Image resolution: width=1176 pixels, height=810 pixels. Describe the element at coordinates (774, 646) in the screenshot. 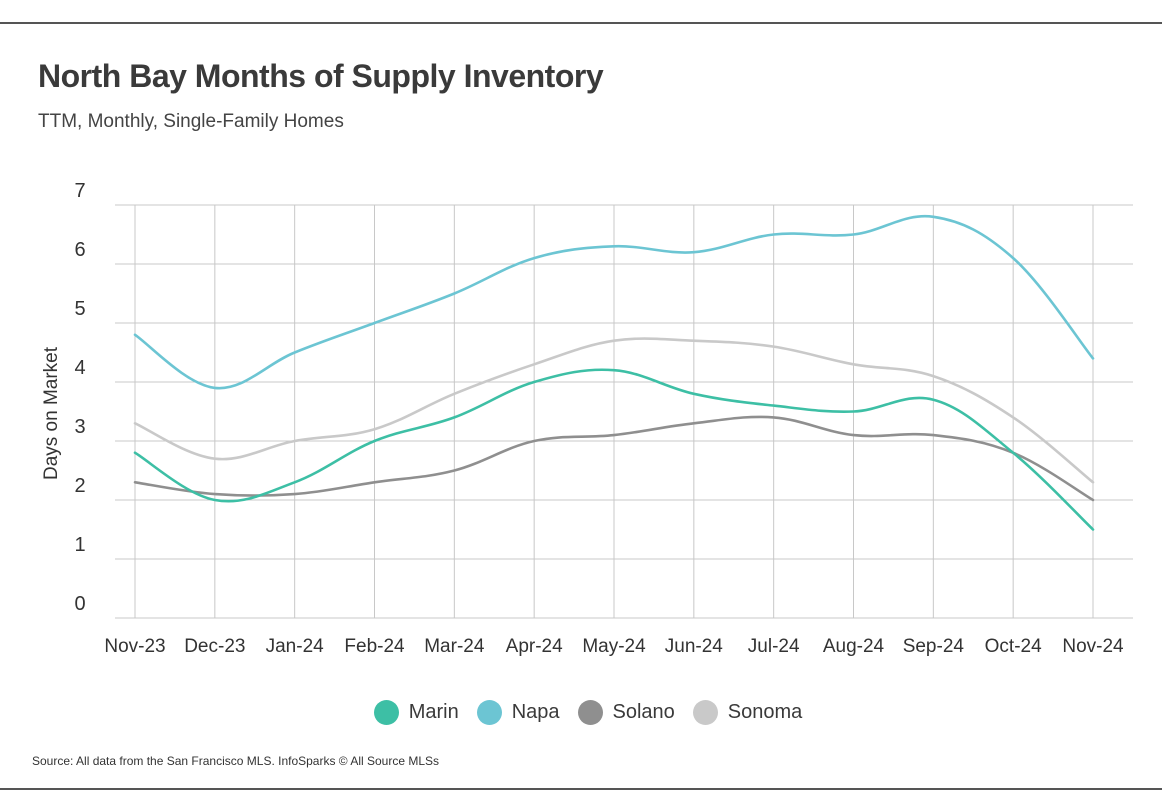

I see `x-tick-label: Jul-24` at that location.